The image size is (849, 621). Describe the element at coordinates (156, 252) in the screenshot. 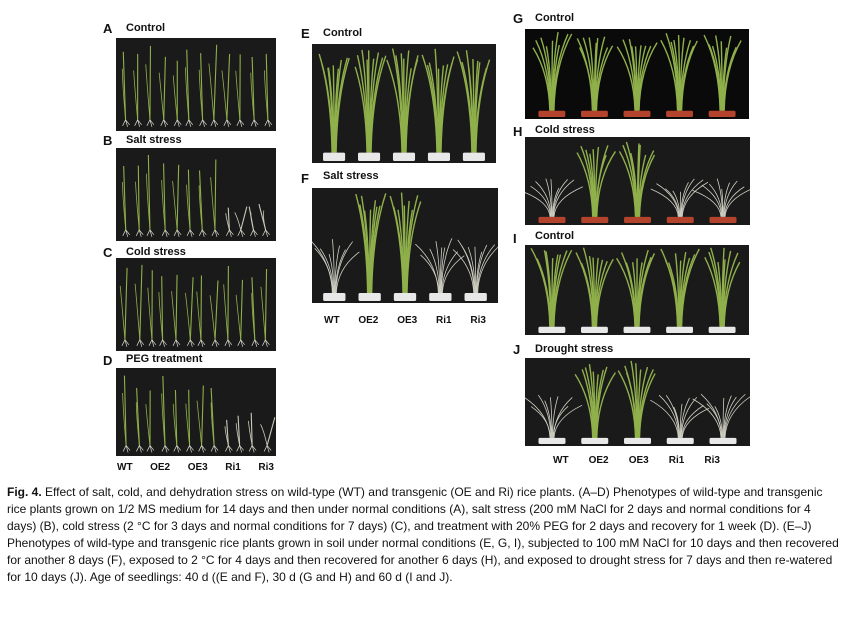

I see `panel-c-title: Cold stress` at that location.